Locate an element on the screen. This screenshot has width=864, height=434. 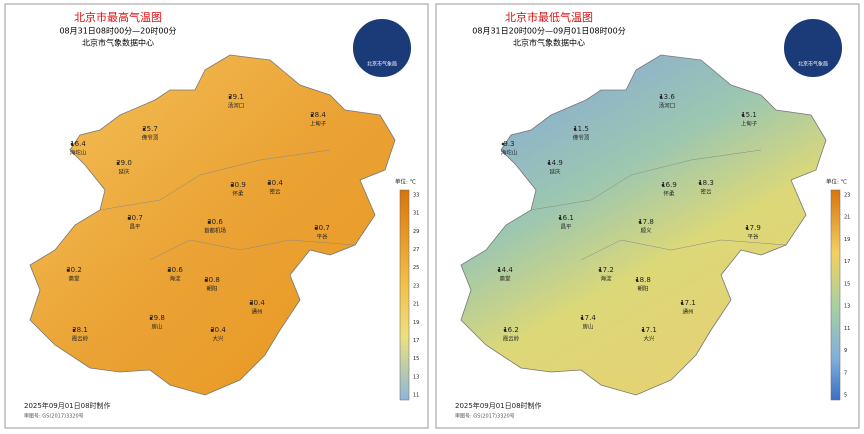
station-value: 30.8 is located at coordinates (212, 280).